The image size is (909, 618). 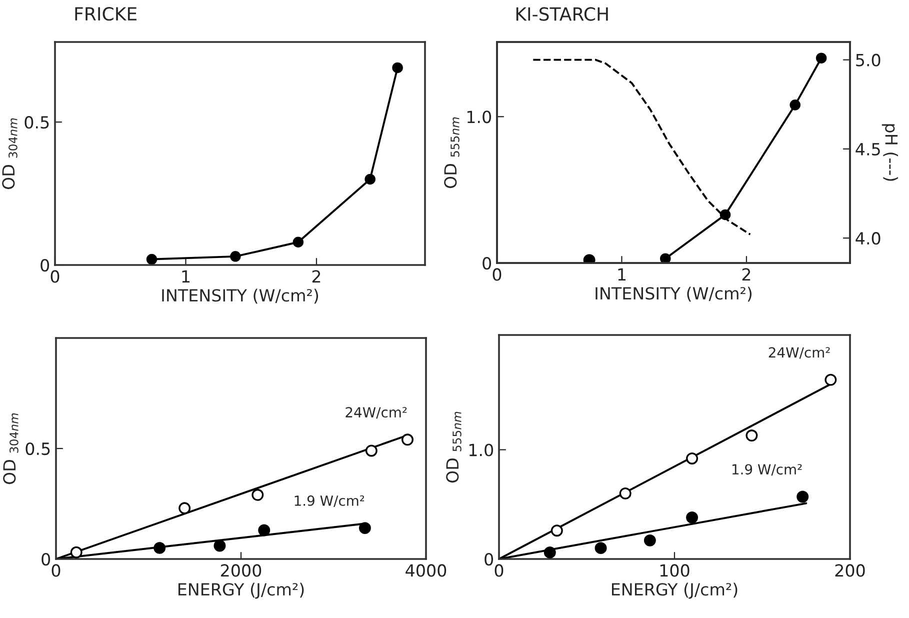 What do you see at coordinates (241, 570) in the screenshot?
I see `x-tick-label: 2000` at bounding box center [241, 570].